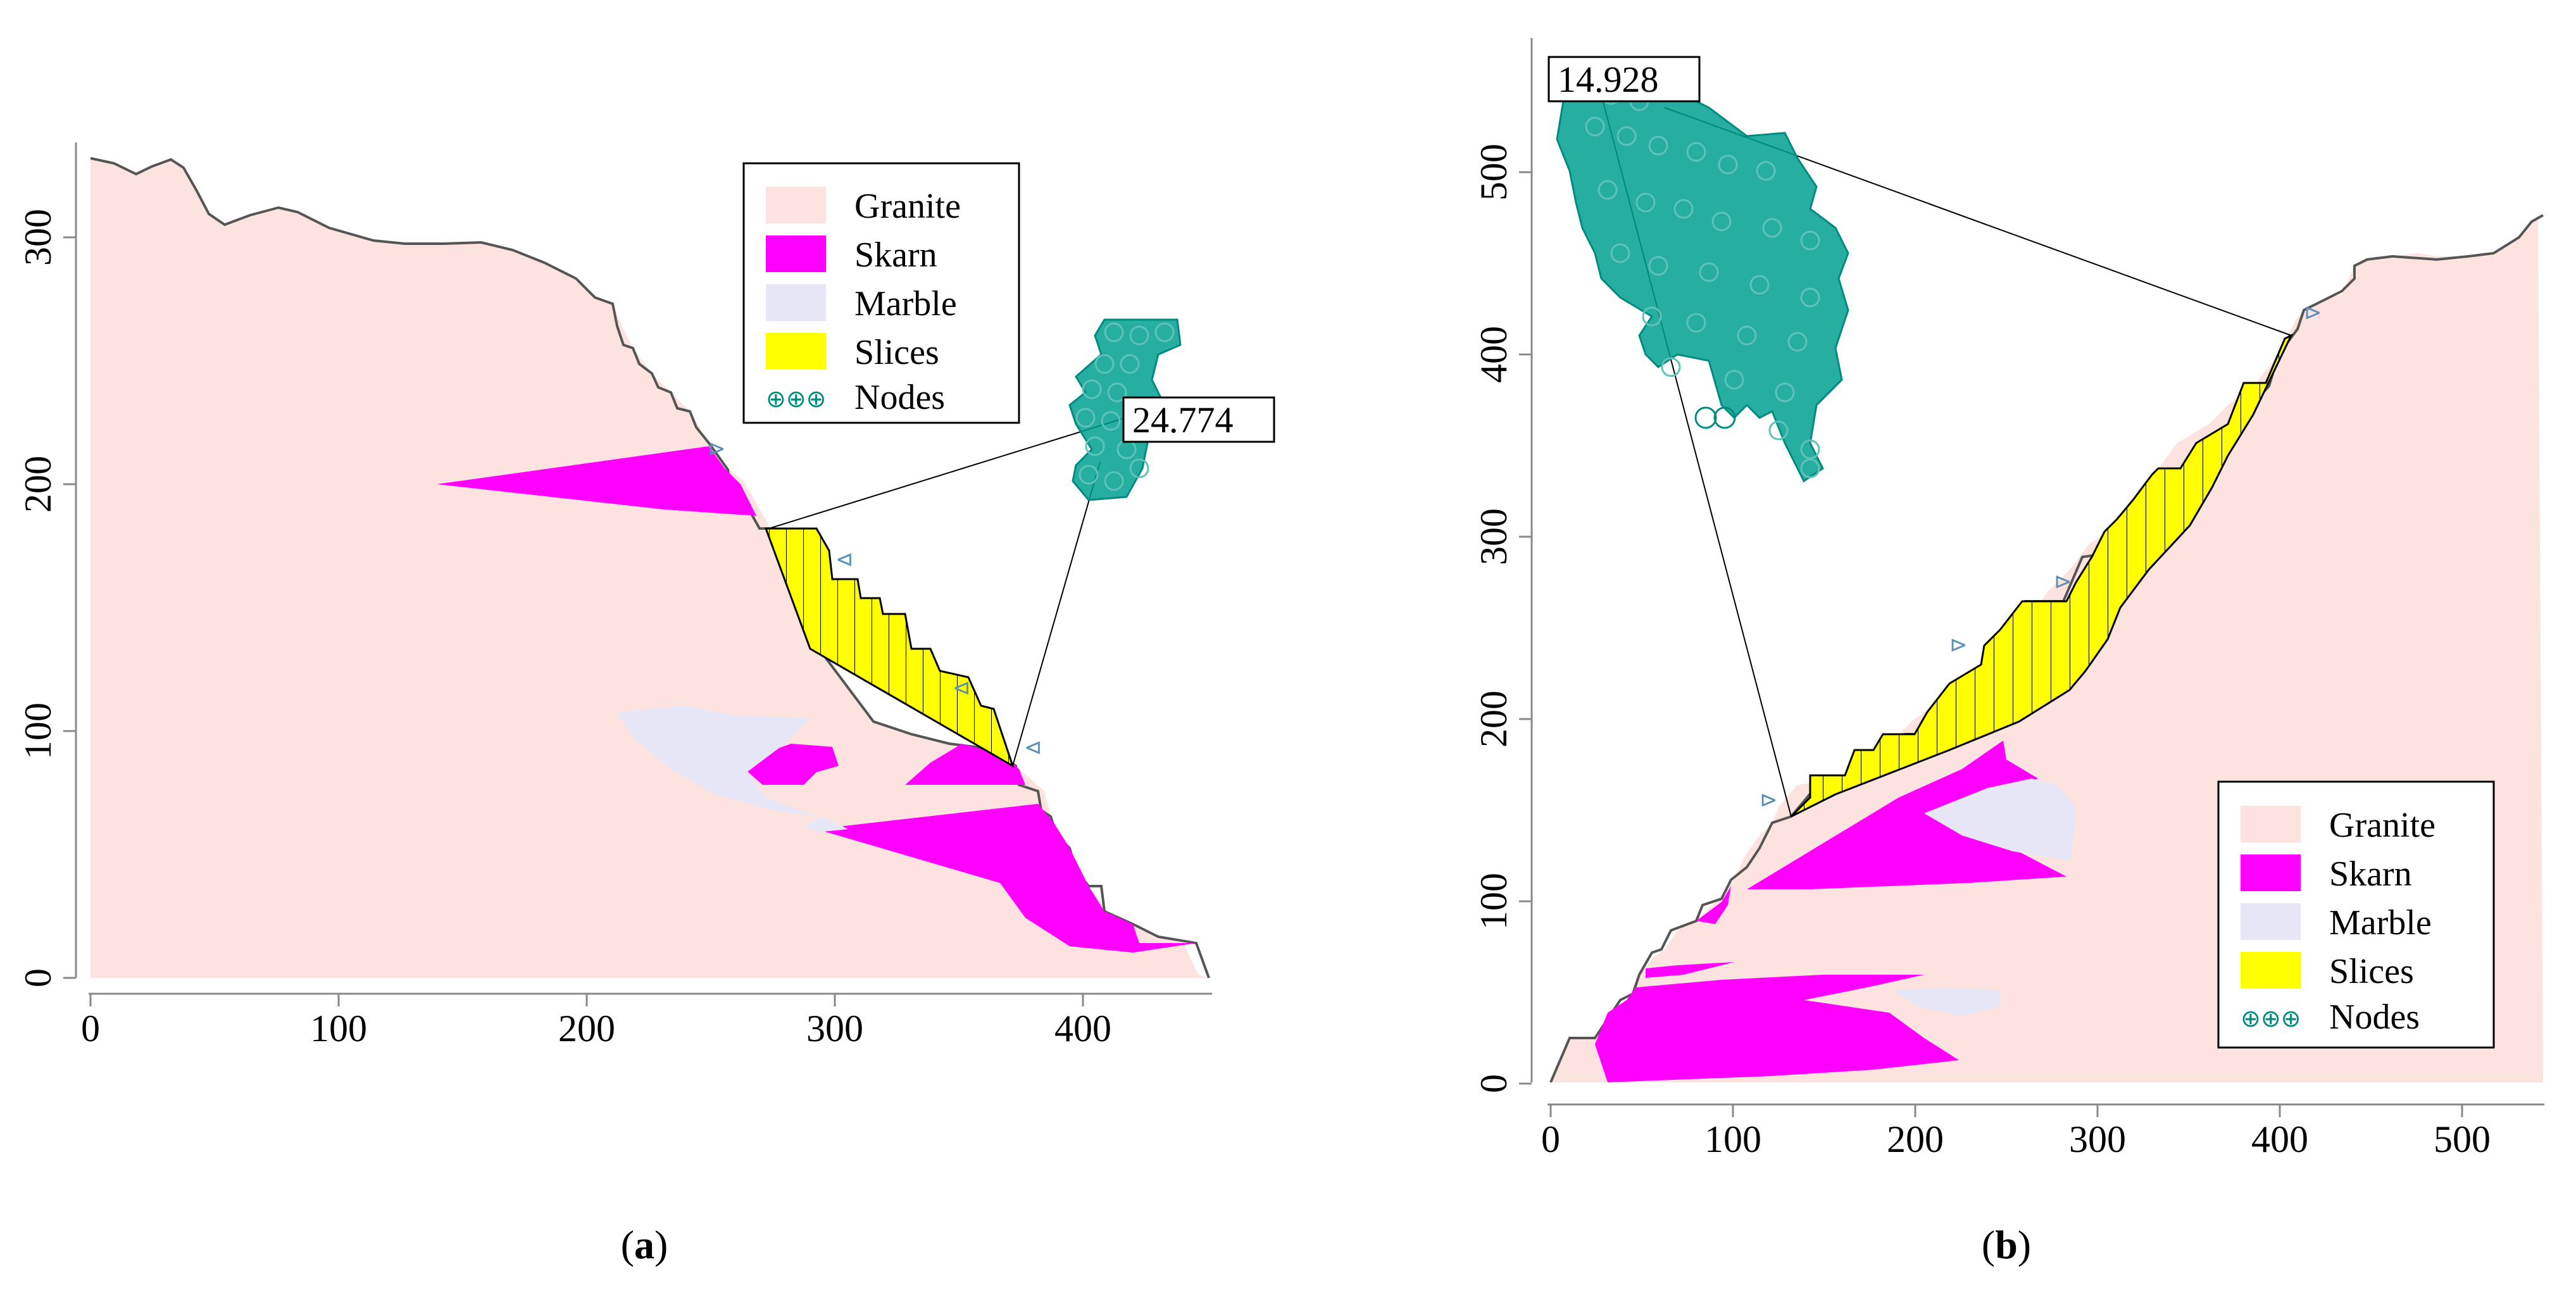 This screenshot has height=1295, width=2576. What do you see at coordinates (796, 205) in the screenshot?
I see `legend-a-swatch-granite` at bounding box center [796, 205].